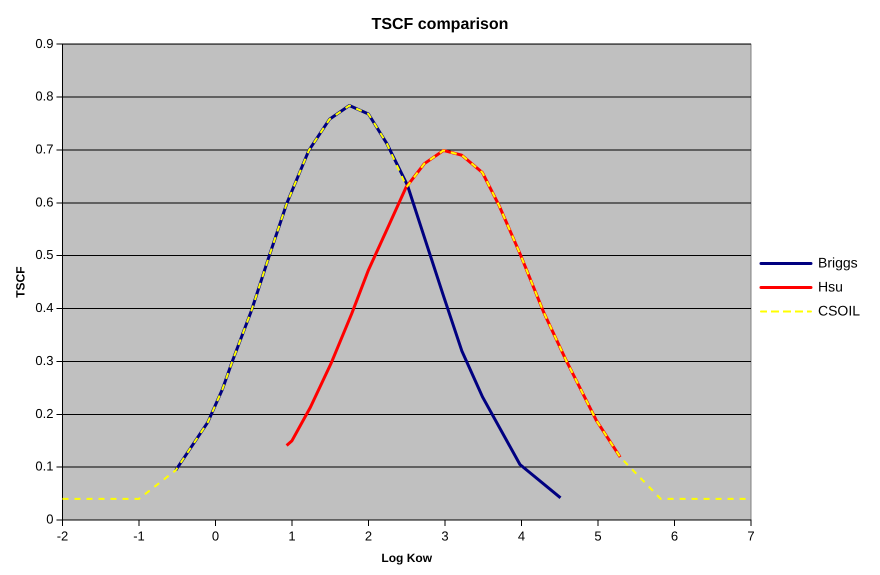 This screenshot has width=880, height=575. What do you see at coordinates (368, 536) in the screenshot?
I see `x-tick-label: 2` at bounding box center [368, 536].